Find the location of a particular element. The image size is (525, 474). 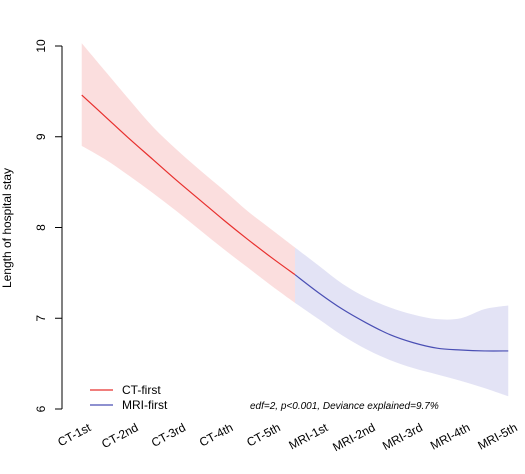

x-tick-label: CT-4th is located at coordinates (216, 434).